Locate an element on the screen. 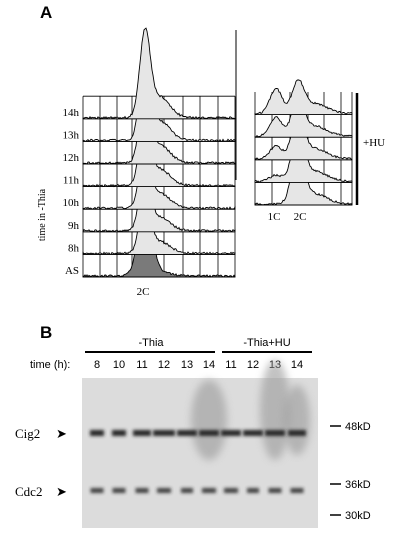  lane-label: 10 is located at coordinates (119, 365).